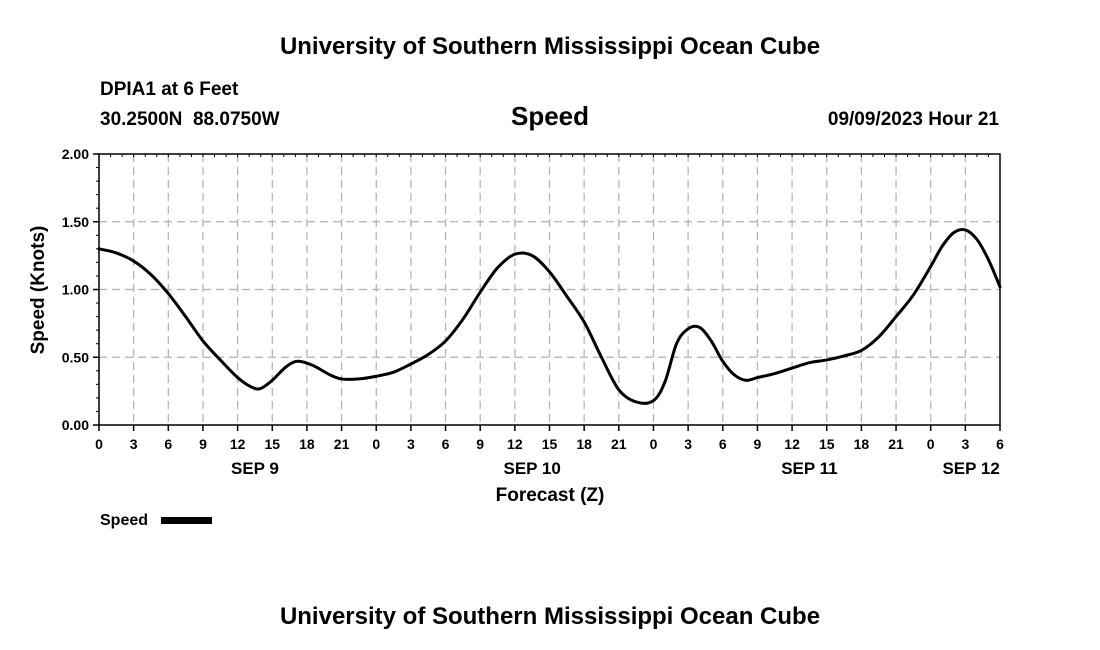  What do you see at coordinates (532, 468) in the screenshot?
I see `day-label: SEP 10` at bounding box center [532, 468].